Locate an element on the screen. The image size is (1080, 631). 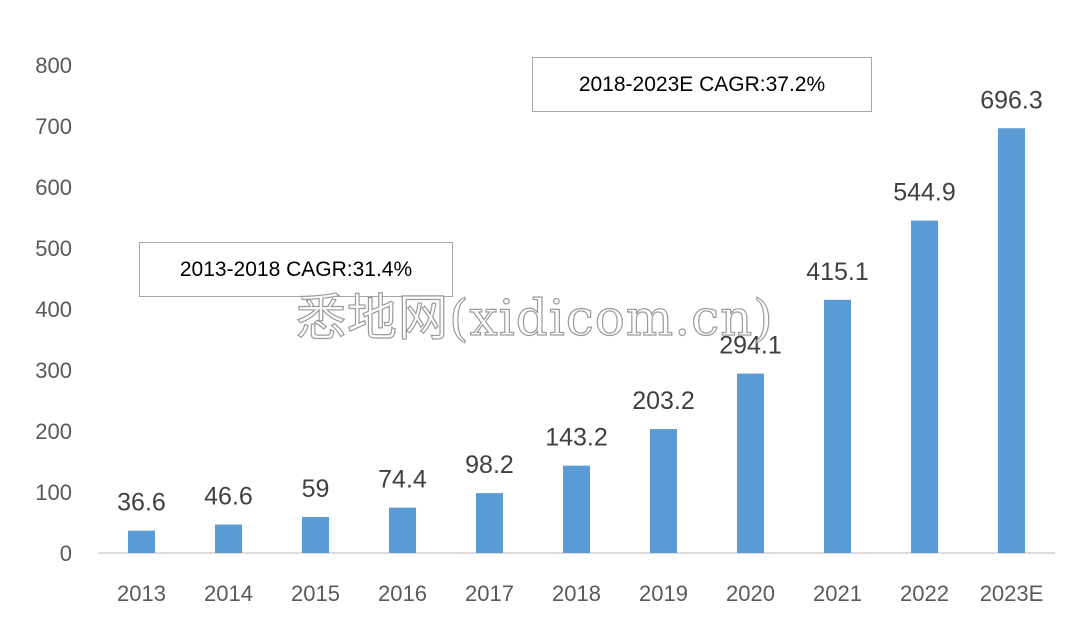
x-tick-label: 2014 is located at coordinates (228, 593).